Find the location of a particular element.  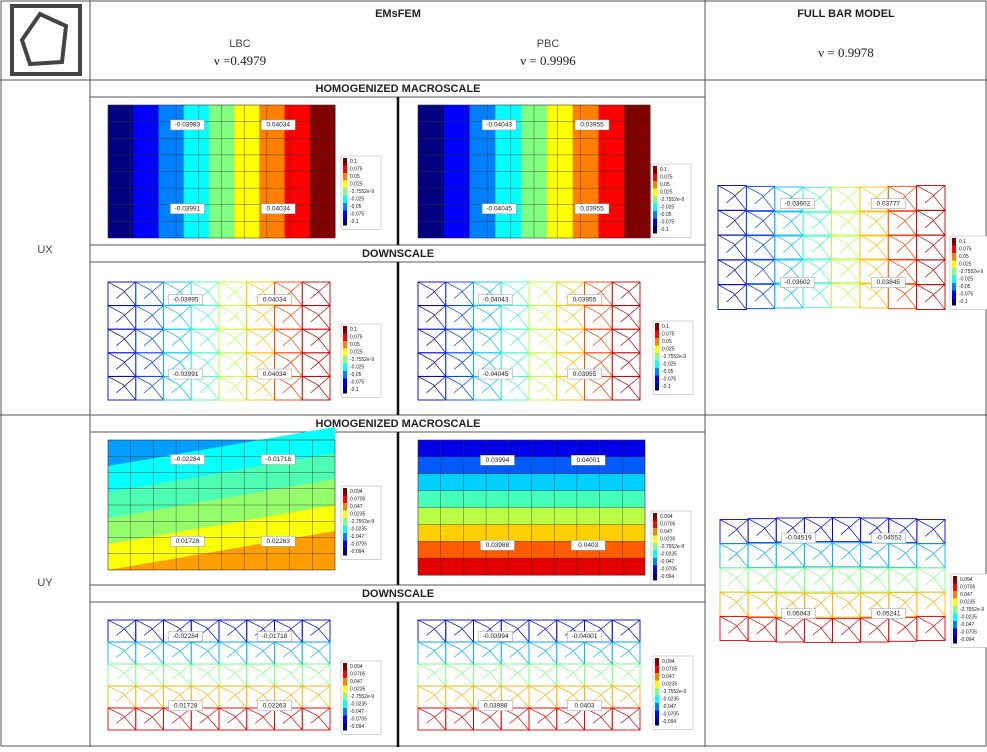

legend-label: 0.047 is located at coordinates (668, 677).